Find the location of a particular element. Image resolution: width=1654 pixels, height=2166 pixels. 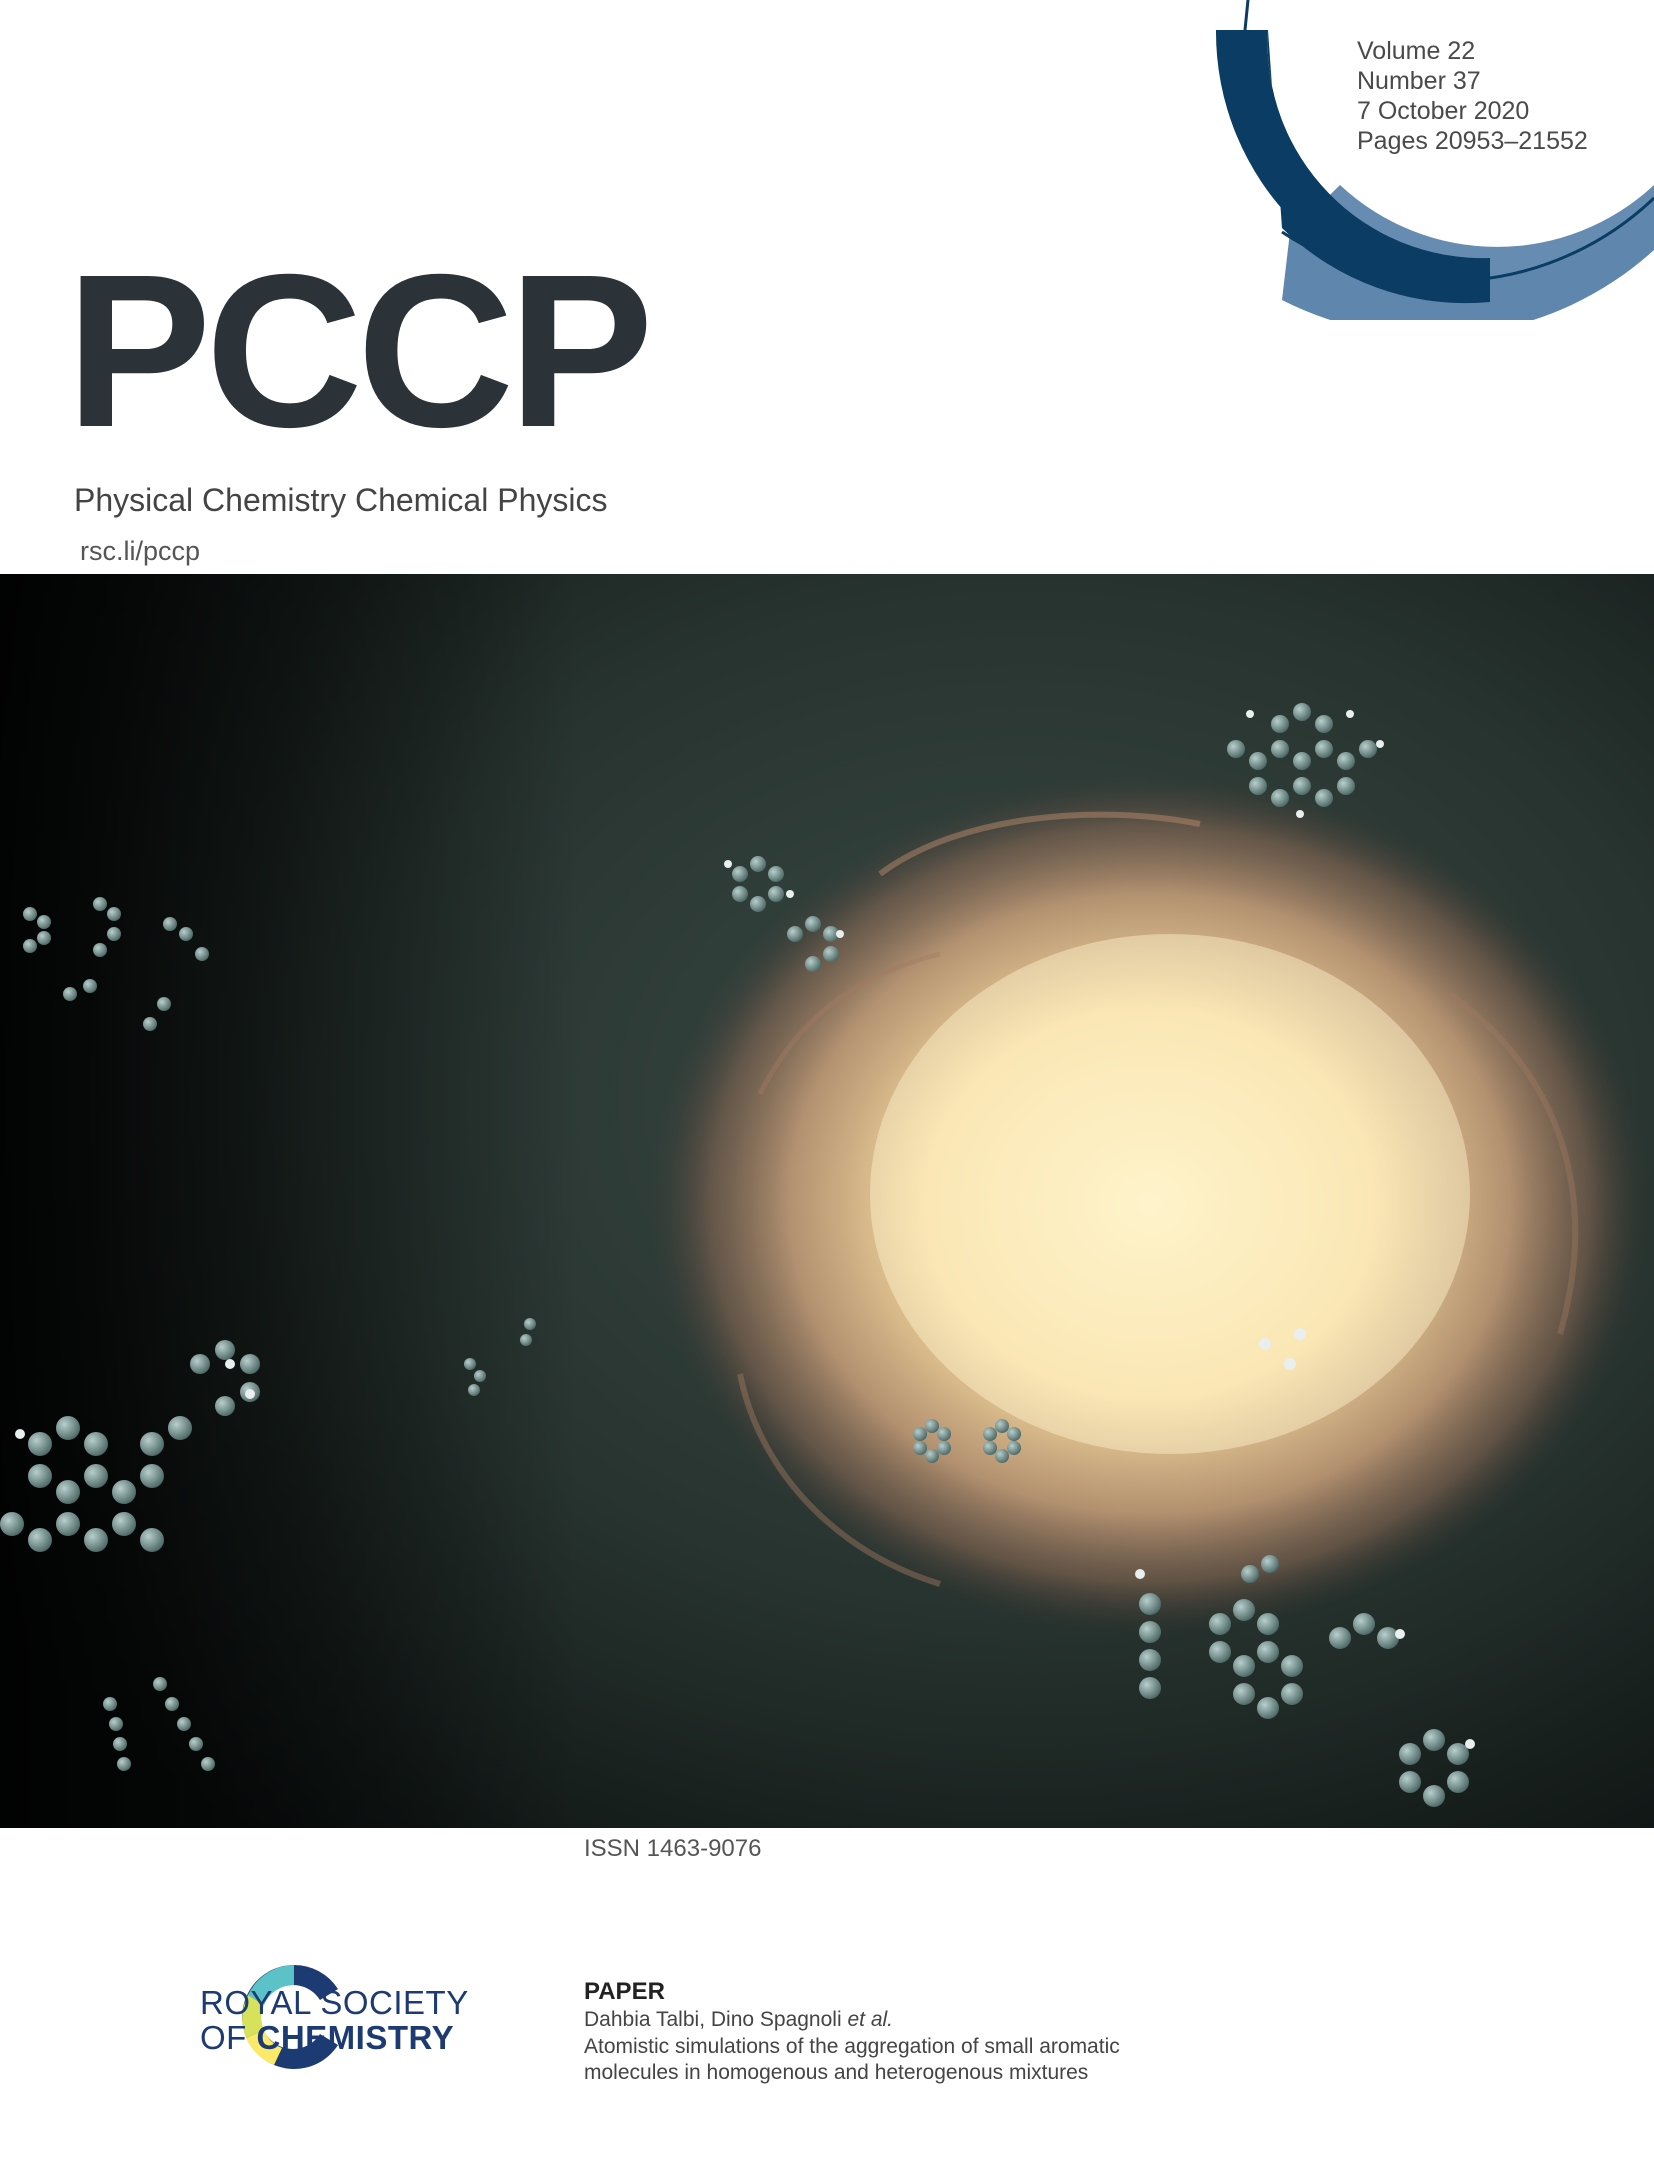

article-authors-main: Dahbia Talbi, Dino Spagnoli is located at coordinates (716, 2019).